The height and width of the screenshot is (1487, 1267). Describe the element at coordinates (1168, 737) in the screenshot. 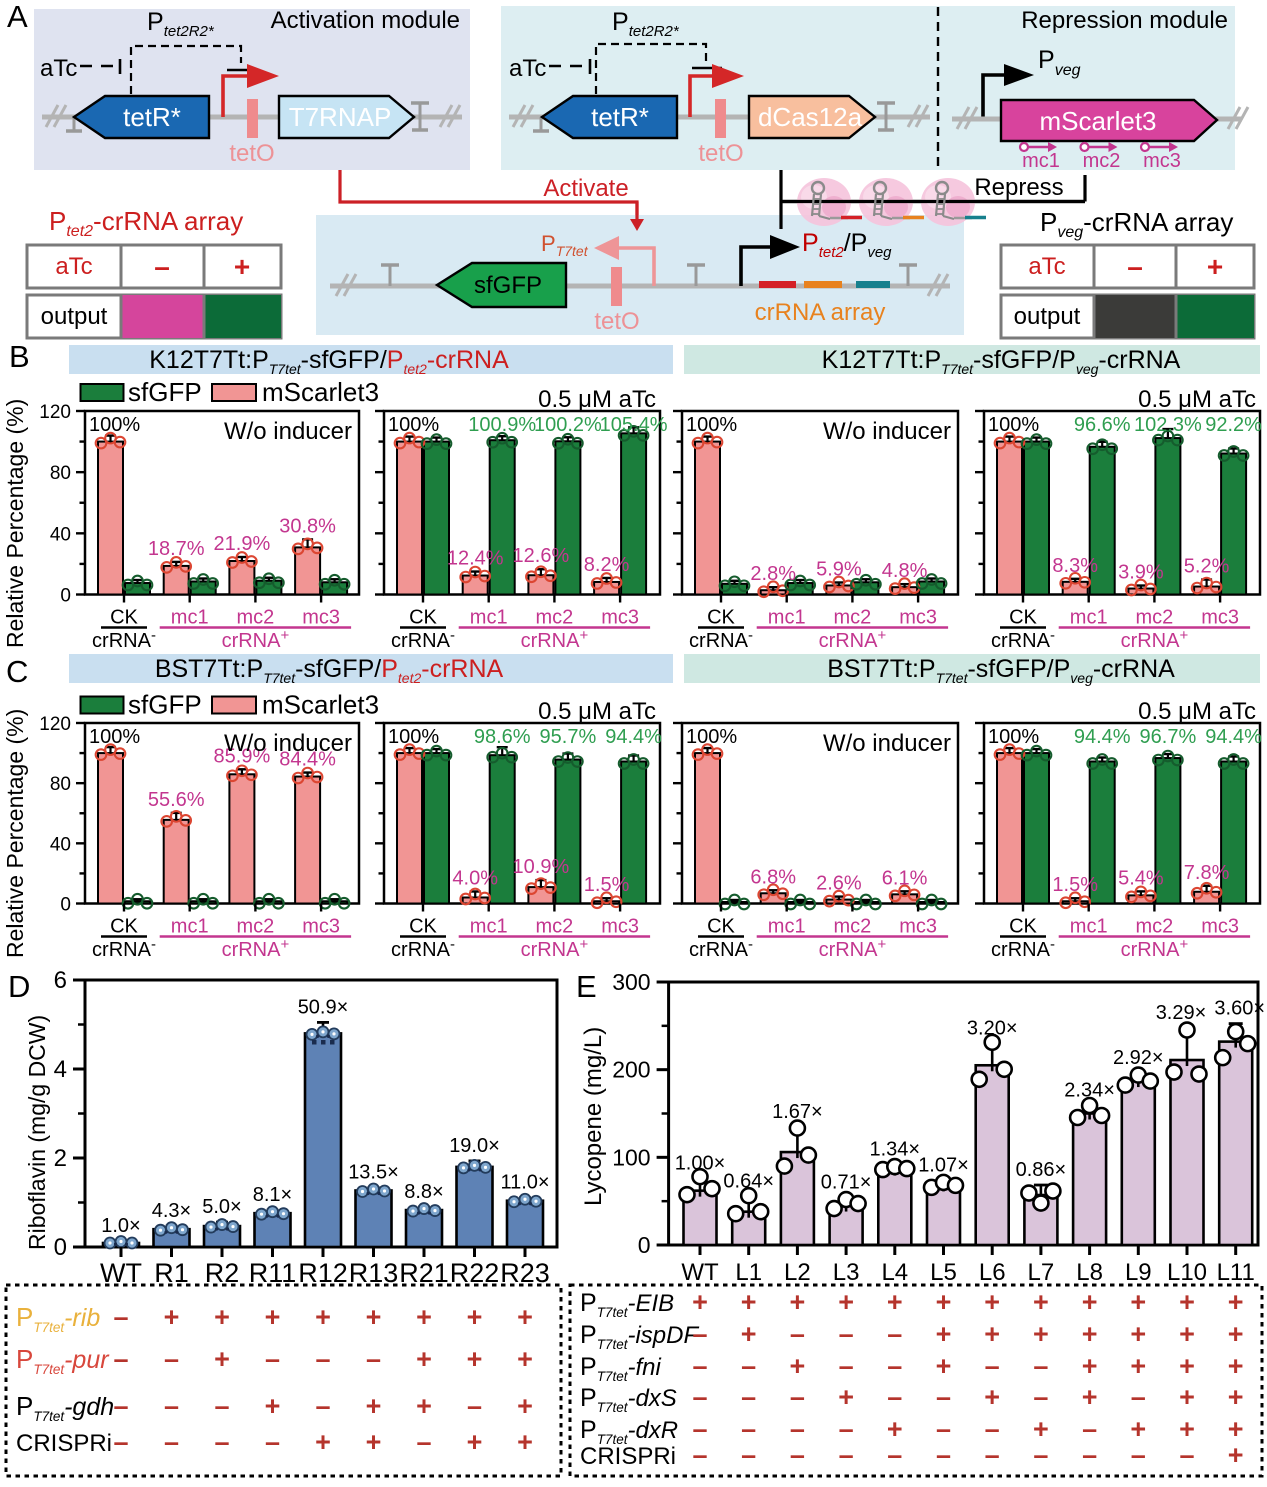

I see `svg-text: 96.7%` at that location.